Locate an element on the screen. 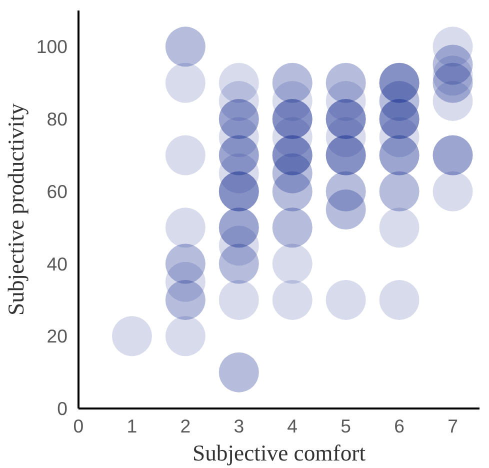 This screenshot has width=489, height=468. y-axis-title: Subjective productivity is located at coordinates (15, 209).